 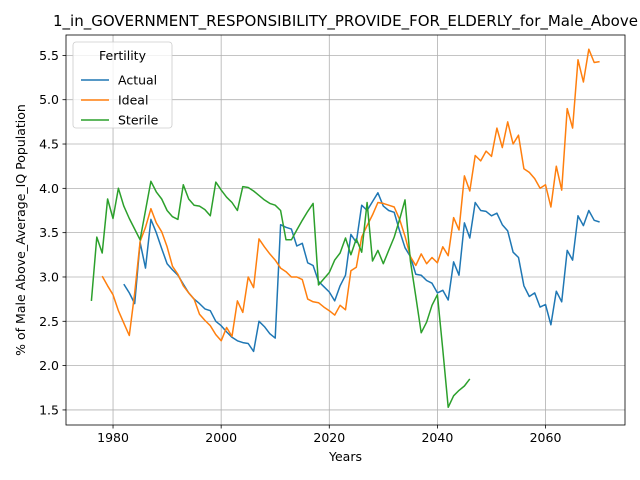 What do you see at coordinates (49, 188) in the screenshot?
I see `y-tick-label: 4.0` at bounding box center [49, 188].